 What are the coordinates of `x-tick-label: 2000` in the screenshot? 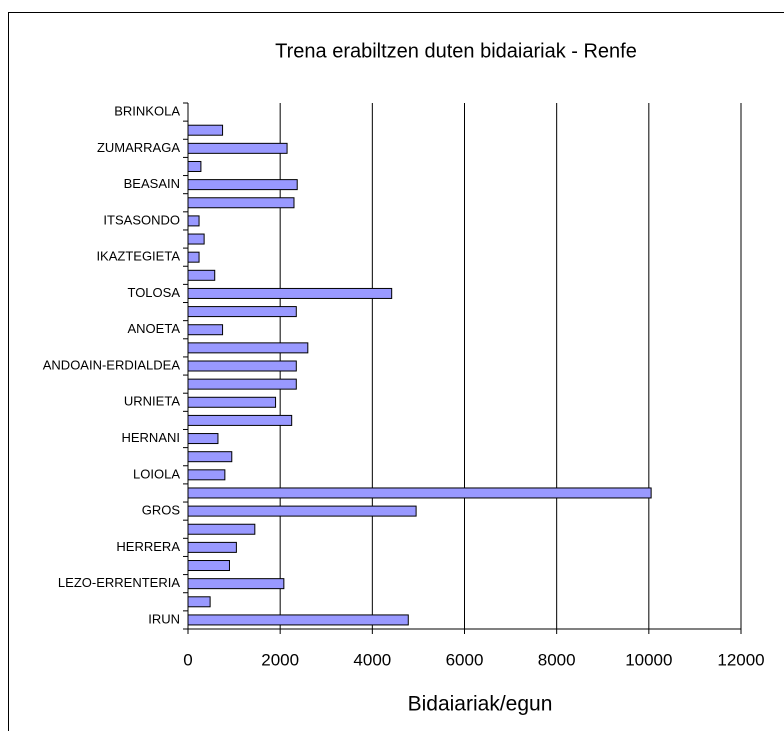 It's located at (280, 659).